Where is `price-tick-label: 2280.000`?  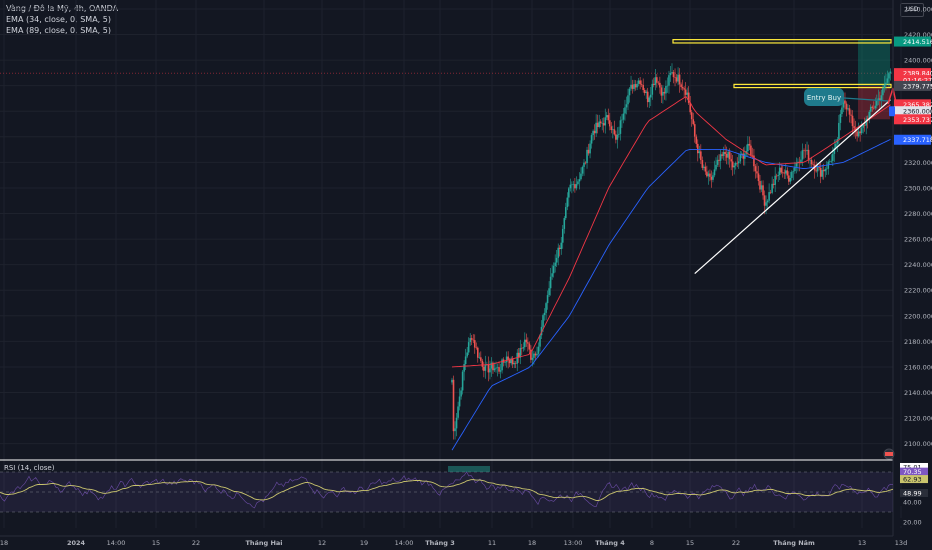
price-tick-label: 2280.000 is located at coordinates (918, 214).